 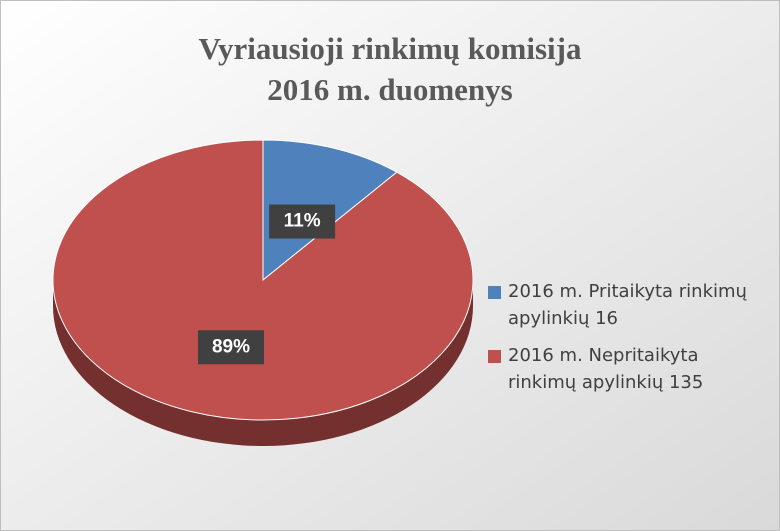 I want to click on legend-item: 2016 m. Pritaikyta rinkimų apylinkių 16, so click(x=623, y=305).